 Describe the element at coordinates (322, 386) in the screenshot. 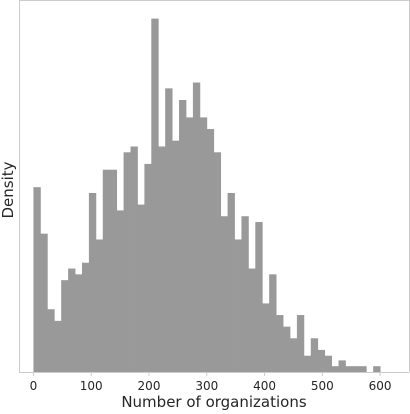

I see `x-tick-label: 500` at that location.